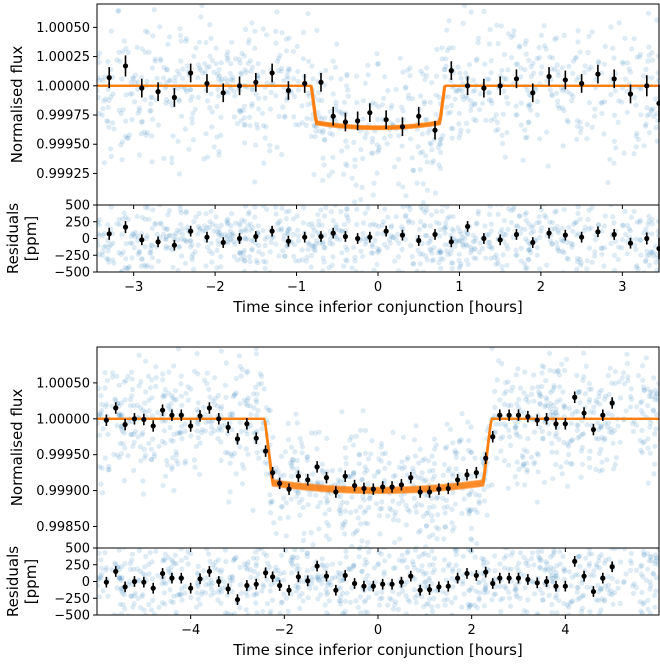  I want to click on x-tick-label: −4, so click(190, 630).